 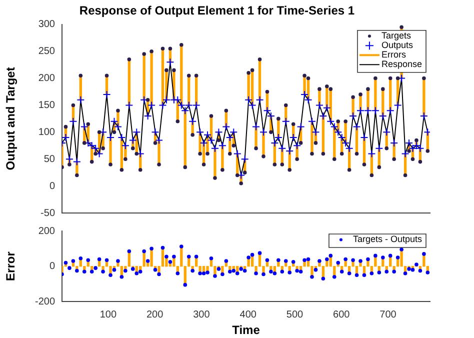 I want to click on y-tick-label: 100, so click(x=47, y=132).